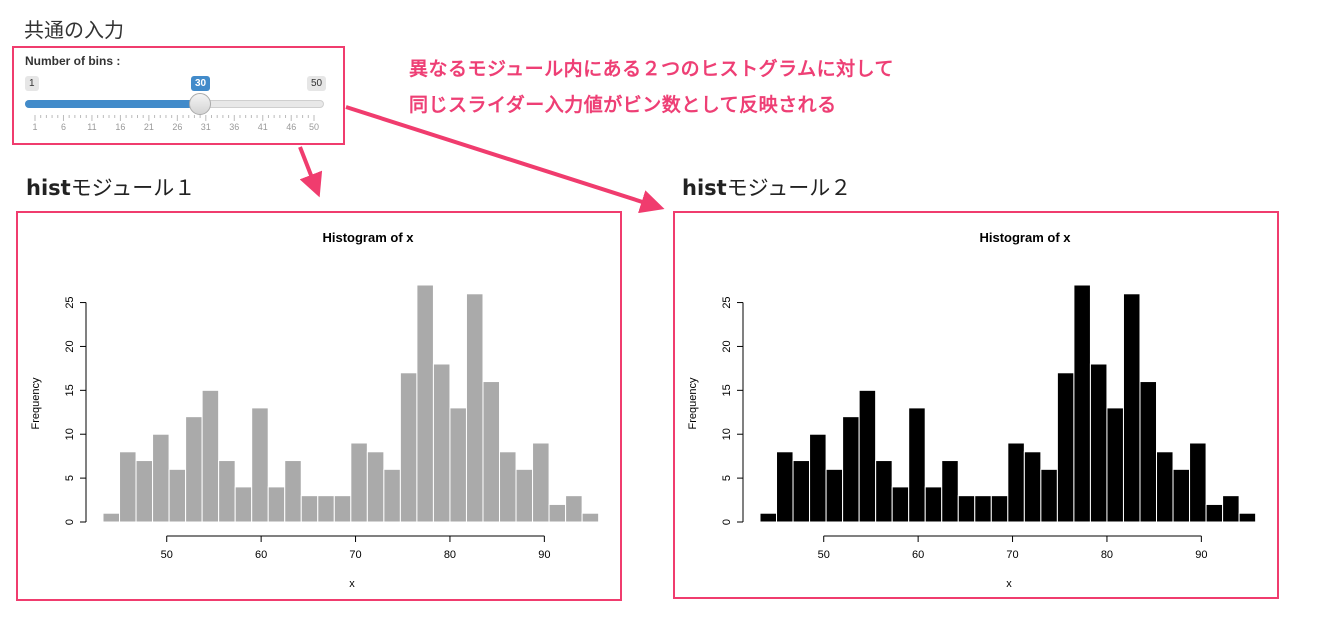  I want to click on slider-handle, so click(200, 104).